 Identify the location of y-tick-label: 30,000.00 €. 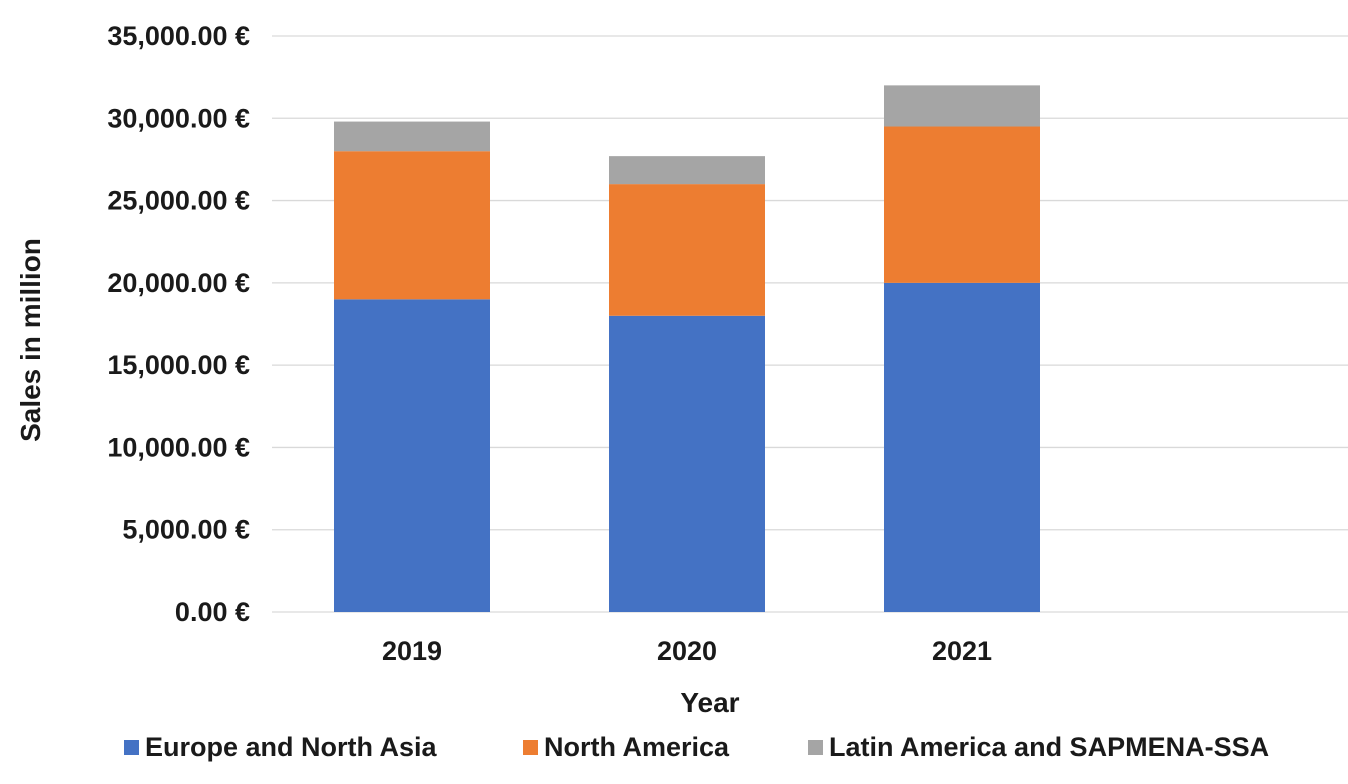
(178, 118).